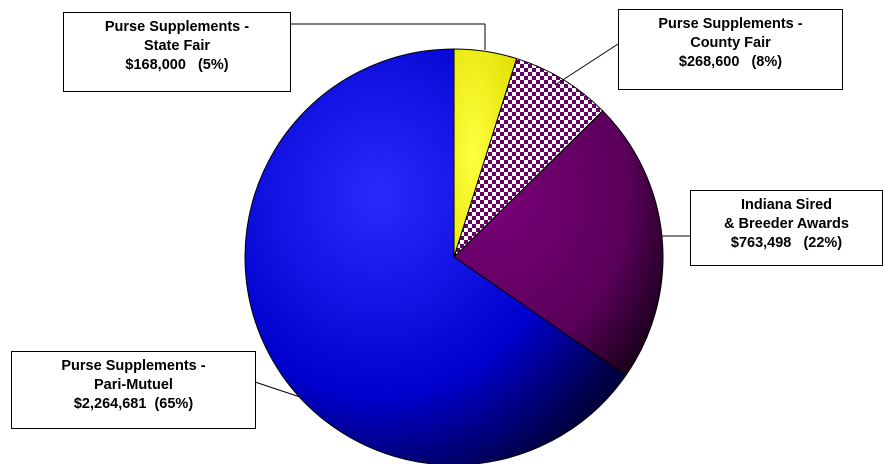  I want to click on label-state-fair-line3: $168,000 (5%), so click(177, 65).